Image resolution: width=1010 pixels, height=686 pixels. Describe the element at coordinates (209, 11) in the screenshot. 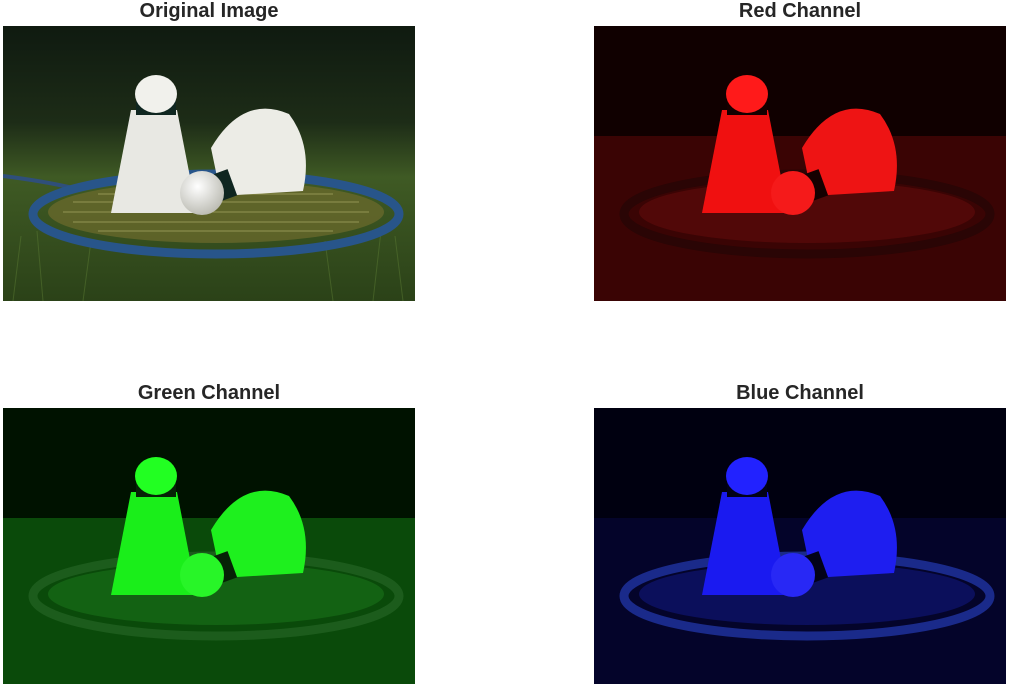

I see `panel-title-original: Original Image` at that location.